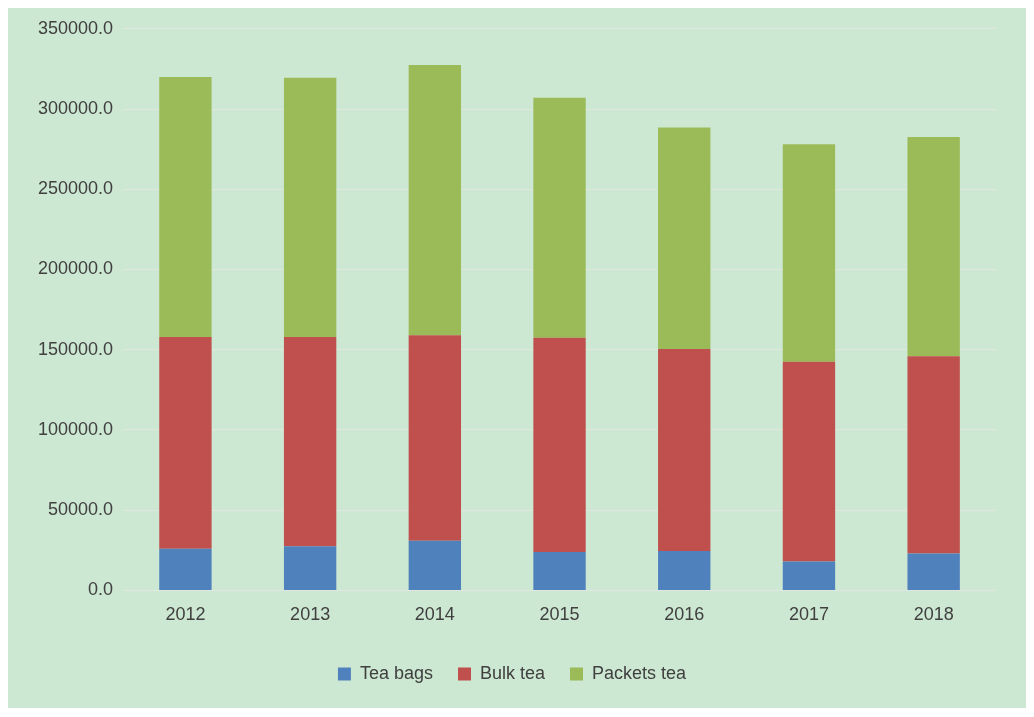  I want to click on y-tick-label: 200000.0, so click(76, 268).